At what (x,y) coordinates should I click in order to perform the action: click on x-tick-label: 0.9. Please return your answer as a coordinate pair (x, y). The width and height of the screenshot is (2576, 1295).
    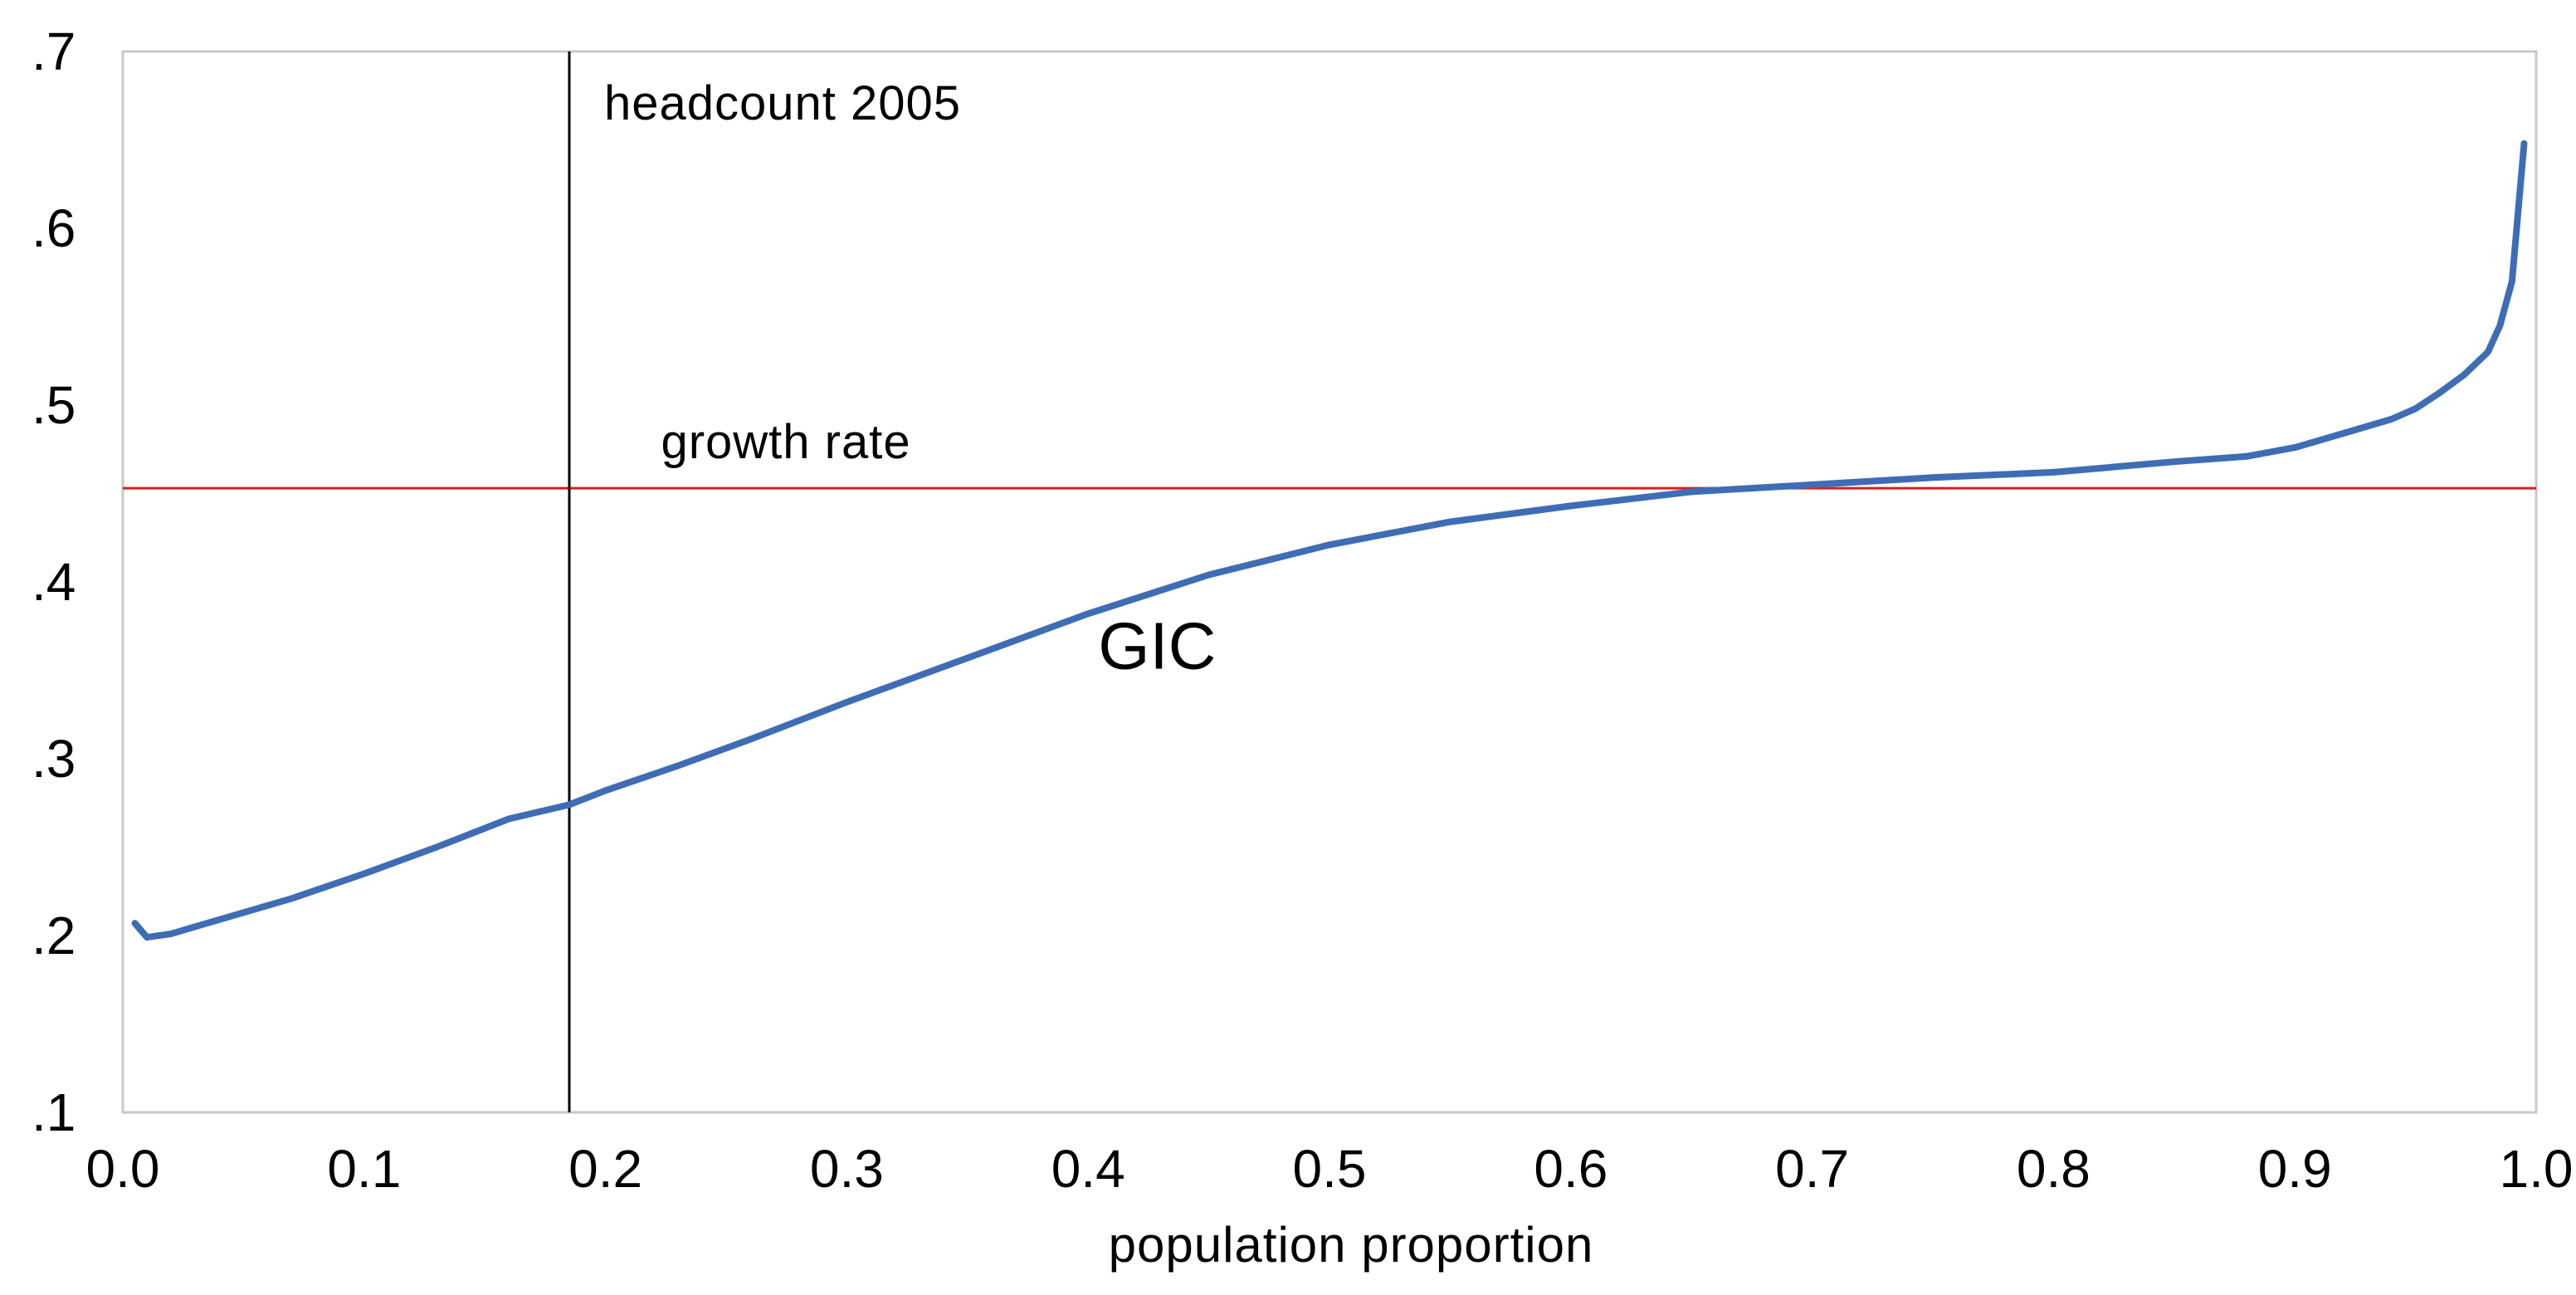
    Looking at the image, I should click on (2295, 1169).